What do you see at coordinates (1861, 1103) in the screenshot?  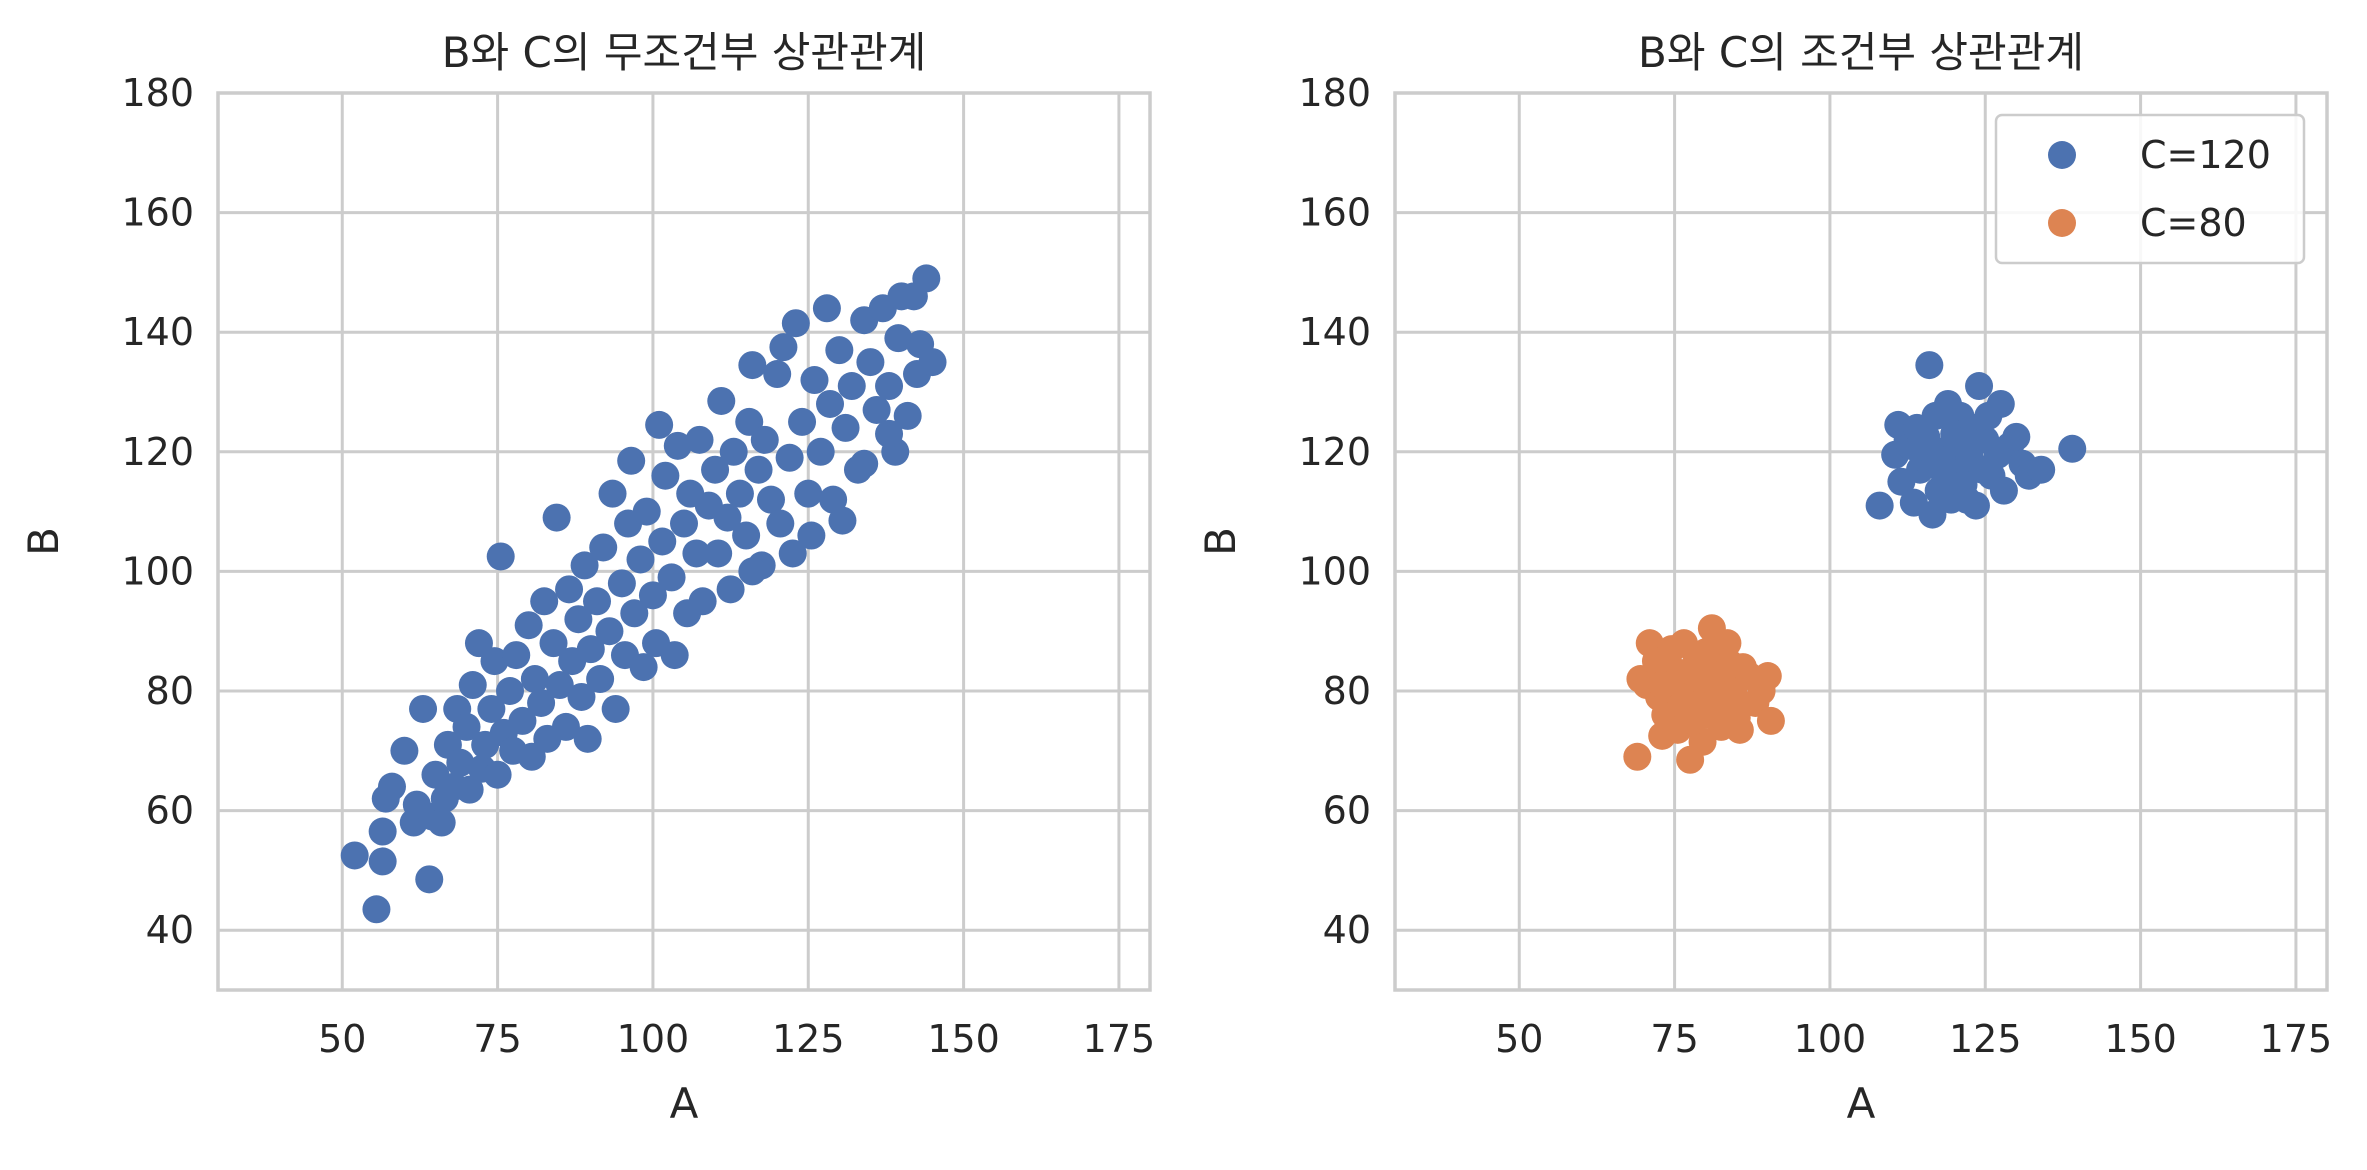 I see `x-axis-label: A` at bounding box center [1861, 1103].